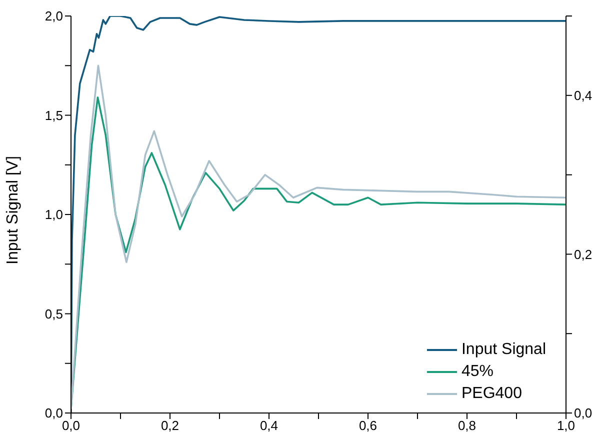 This screenshot has width=596, height=443. What do you see at coordinates (53, 115) in the screenshot?
I see `y-tick-label: 1,5` at bounding box center [53, 115].